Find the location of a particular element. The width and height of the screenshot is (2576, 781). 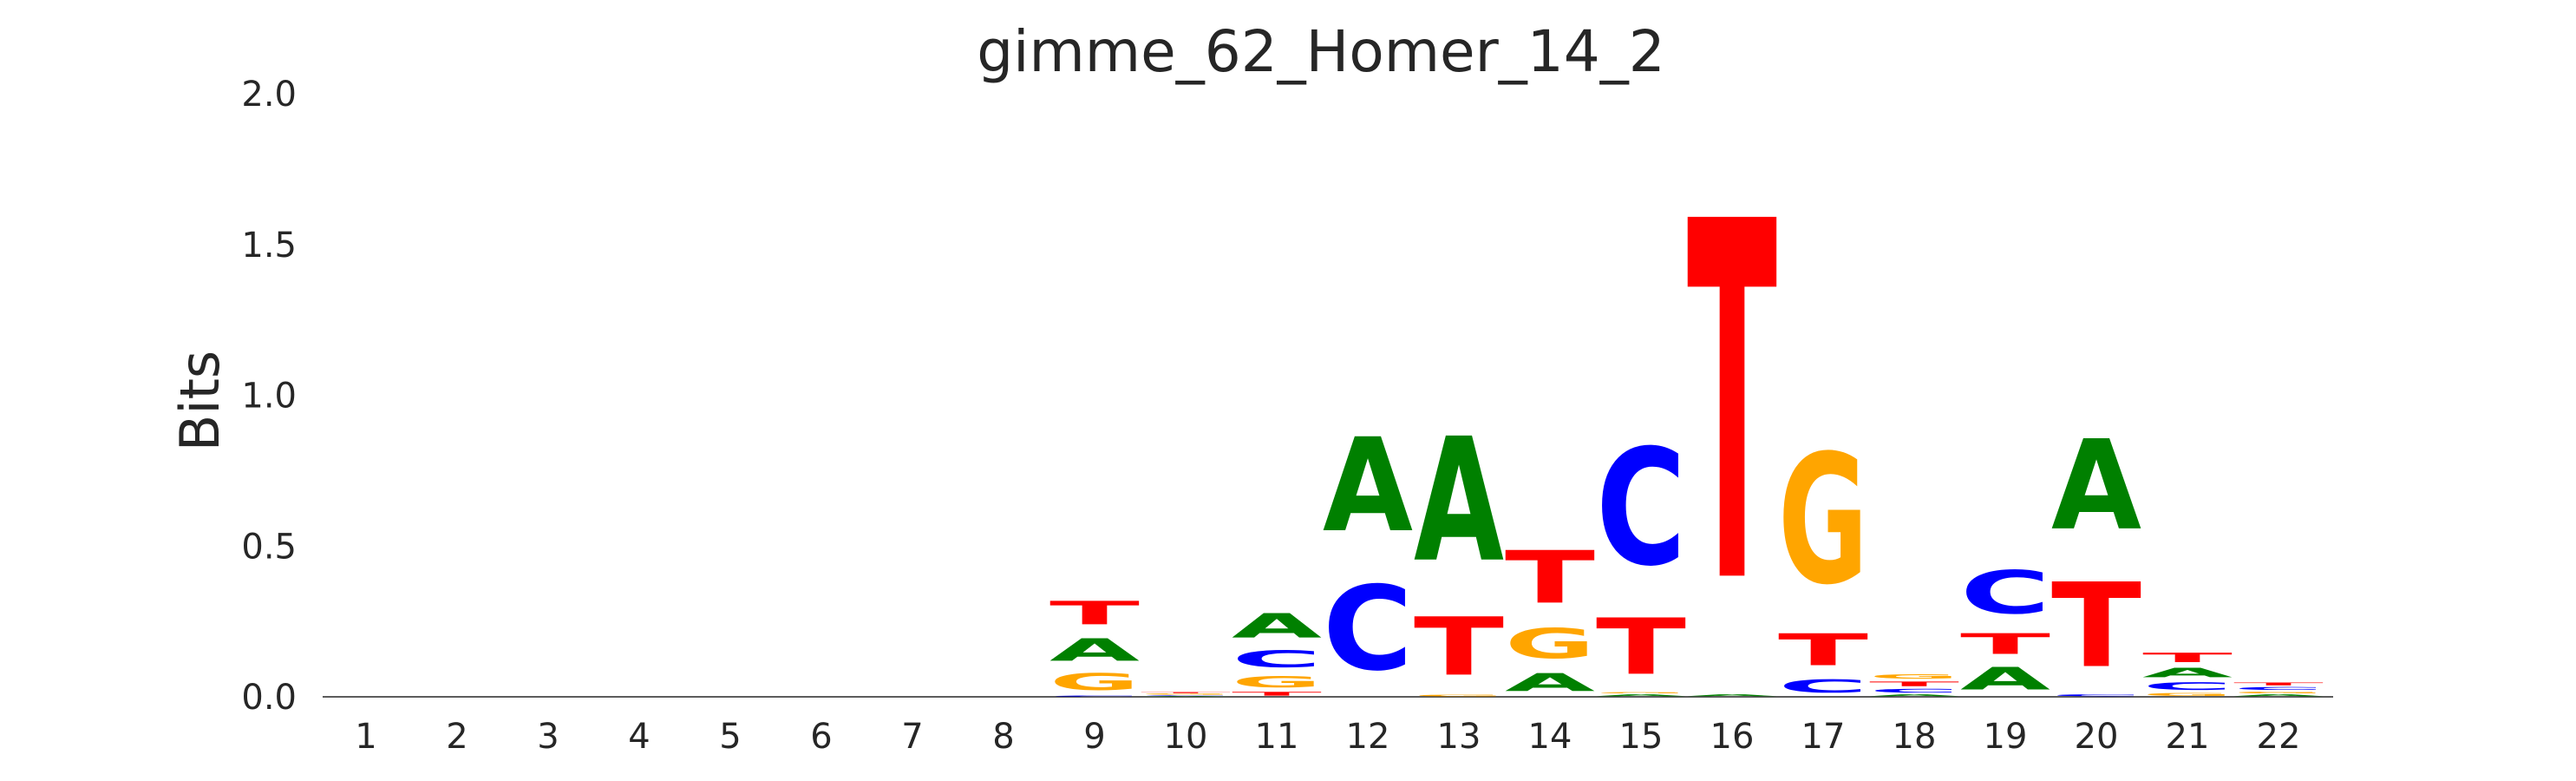

x-tick-label: 4 is located at coordinates (639, 737).